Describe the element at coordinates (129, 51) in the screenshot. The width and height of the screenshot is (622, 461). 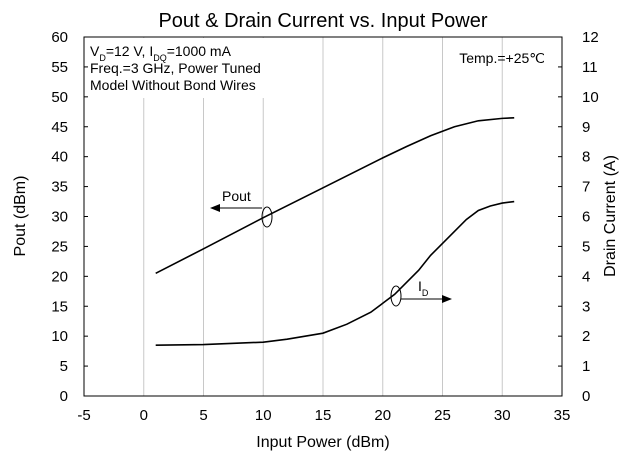
I see `condition-line-part: =12 V, I` at that location.